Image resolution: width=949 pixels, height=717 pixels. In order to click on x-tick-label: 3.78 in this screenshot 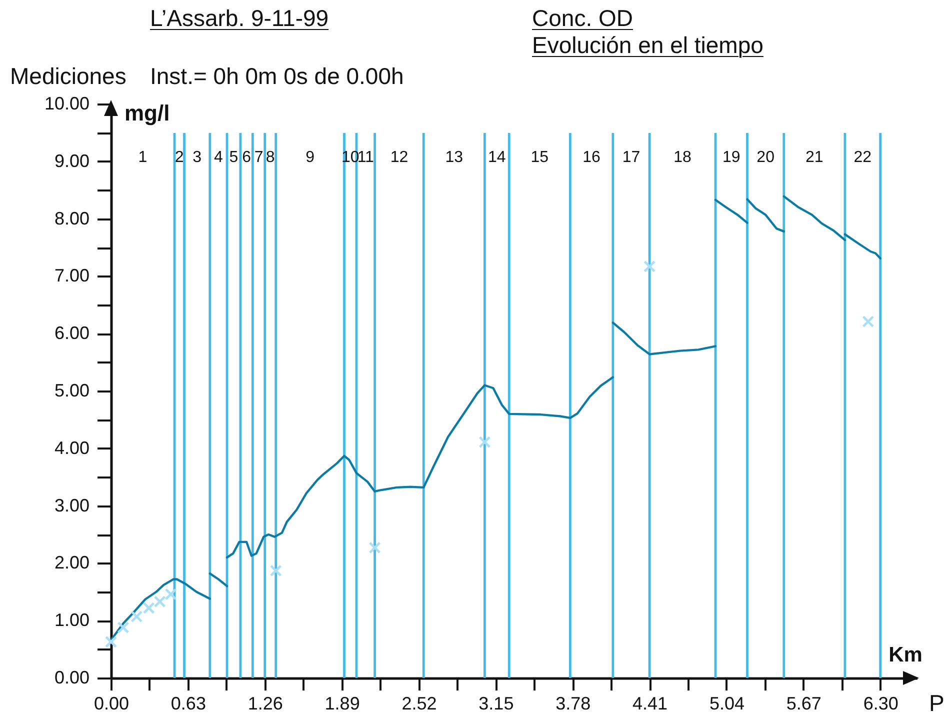, I will do `click(573, 704)`.